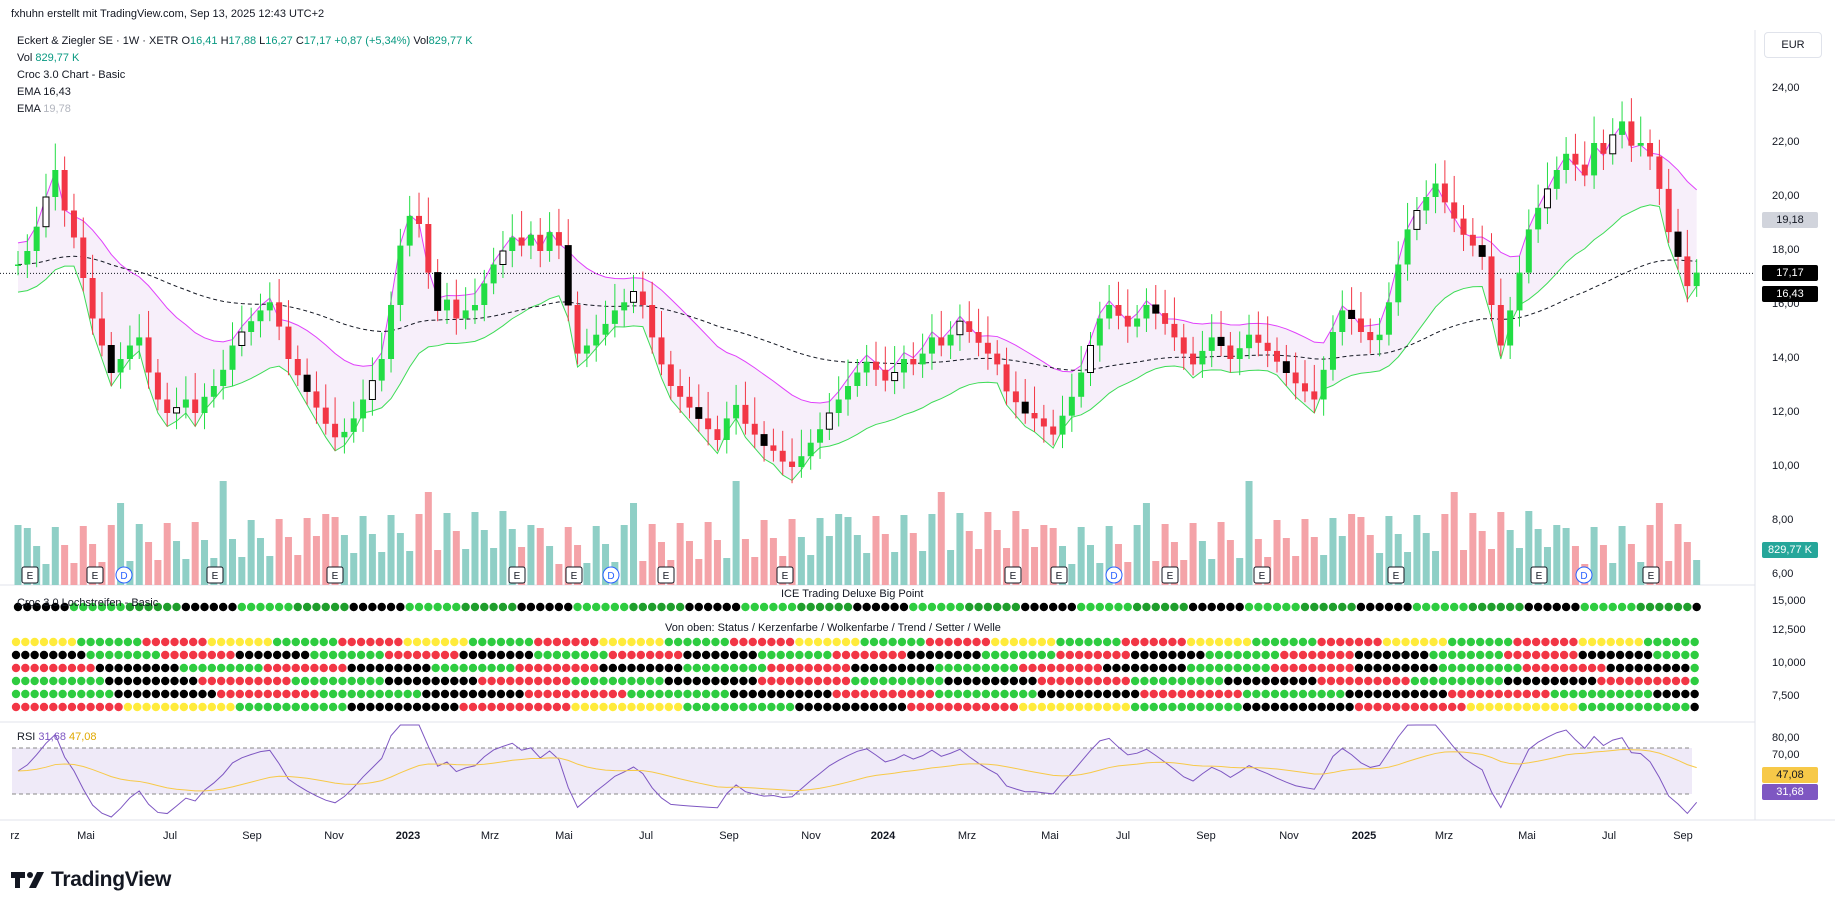  Describe the element at coordinates (1793, 45) in the screenshot. I see `currency-button: EUR` at that location.